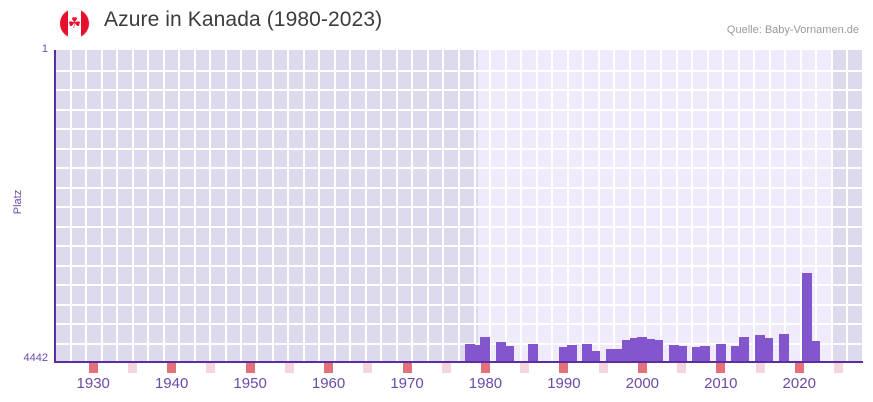 The image size is (873, 402). Describe the element at coordinates (564, 383) in the screenshot. I see `x-axis-tick-label: 1990` at that location.